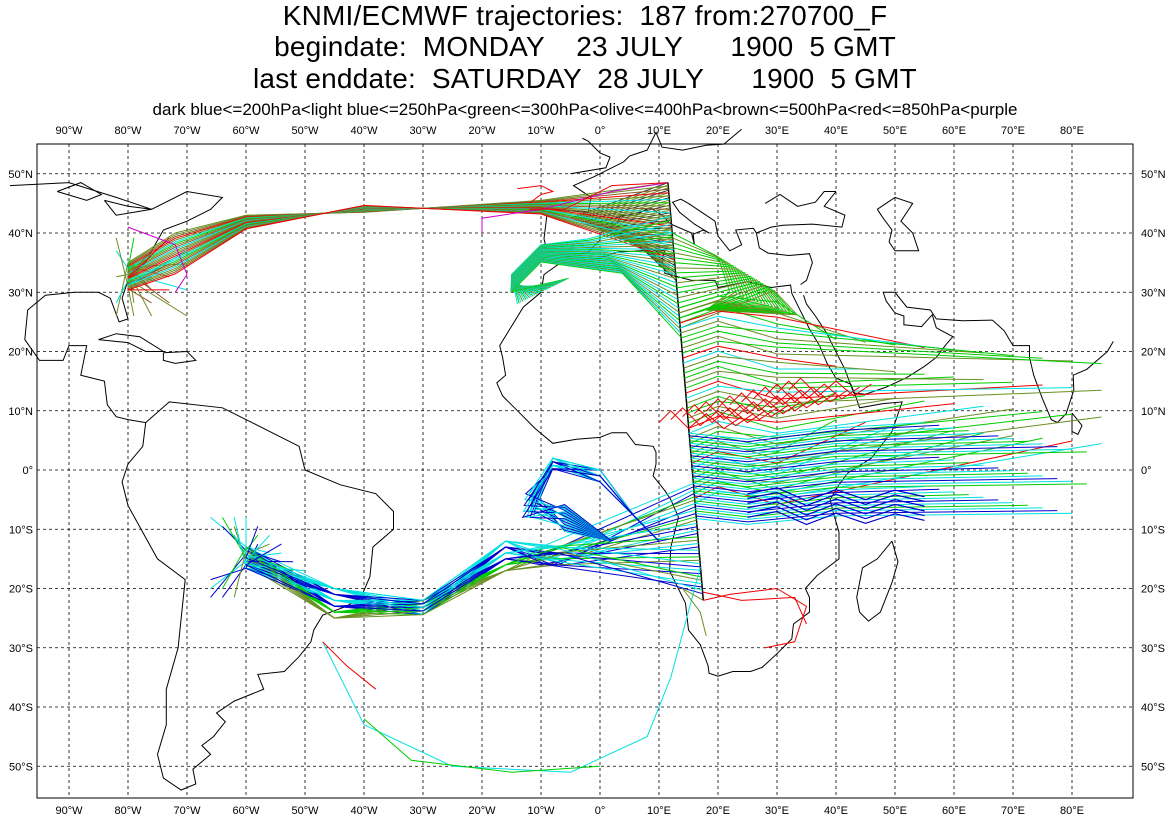 This screenshot has height=816, width=1170. What do you see at coordinates (1013, 131) in the screenshot?
I see `lon-tick-label-top: 70°E` at bounding box center [1013, 131].